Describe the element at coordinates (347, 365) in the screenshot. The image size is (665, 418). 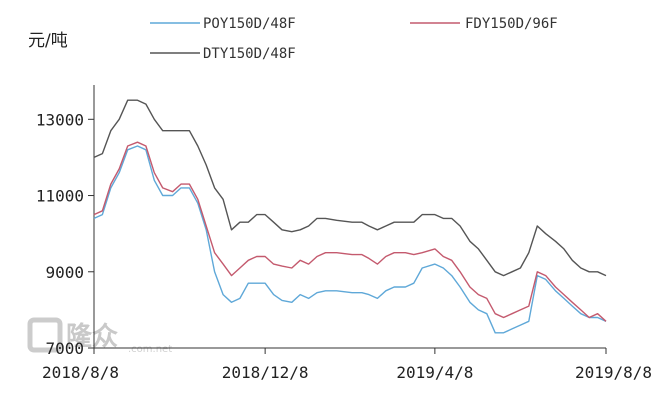
I see `x-axis-ticks: 2018/8/8 2018/12/8 2019/4/8 2019/8/8` at that location.